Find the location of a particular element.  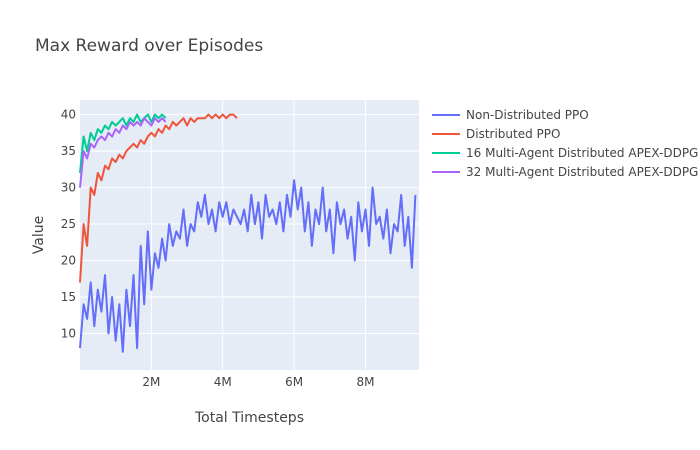

y-tick-label: 15 is located at coordinates (68, 297).